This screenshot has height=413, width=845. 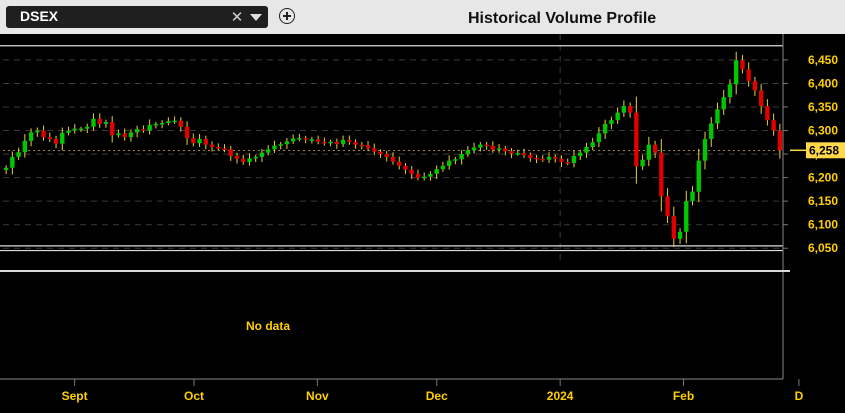 What do you see at coordinates (75, 396) in the screenshot?
I see `time-tick-label: Sept` at bounding box center [75, 396].